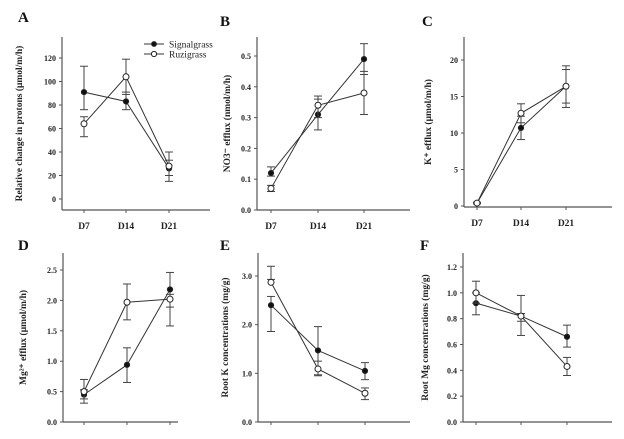 Image resolution: width=624 pixels, height=439 pixels. I want to click on y-tick-label: 0.3, so click(246, 118).